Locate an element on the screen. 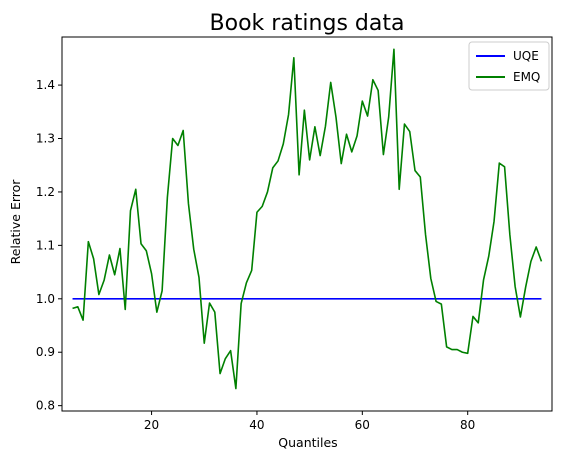 Image resolution: width=567 pixels, height=464 pixels. x-axis-label: Quantiles is located at coordinates (307, 442).